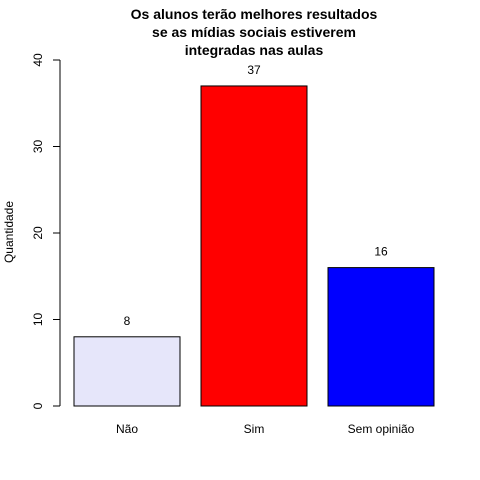 This screenshot has height=480, width=480. Describe the element at coordinates (9, 232) in the screenshot. I see `y-axis-label: Quantidade` at that location.